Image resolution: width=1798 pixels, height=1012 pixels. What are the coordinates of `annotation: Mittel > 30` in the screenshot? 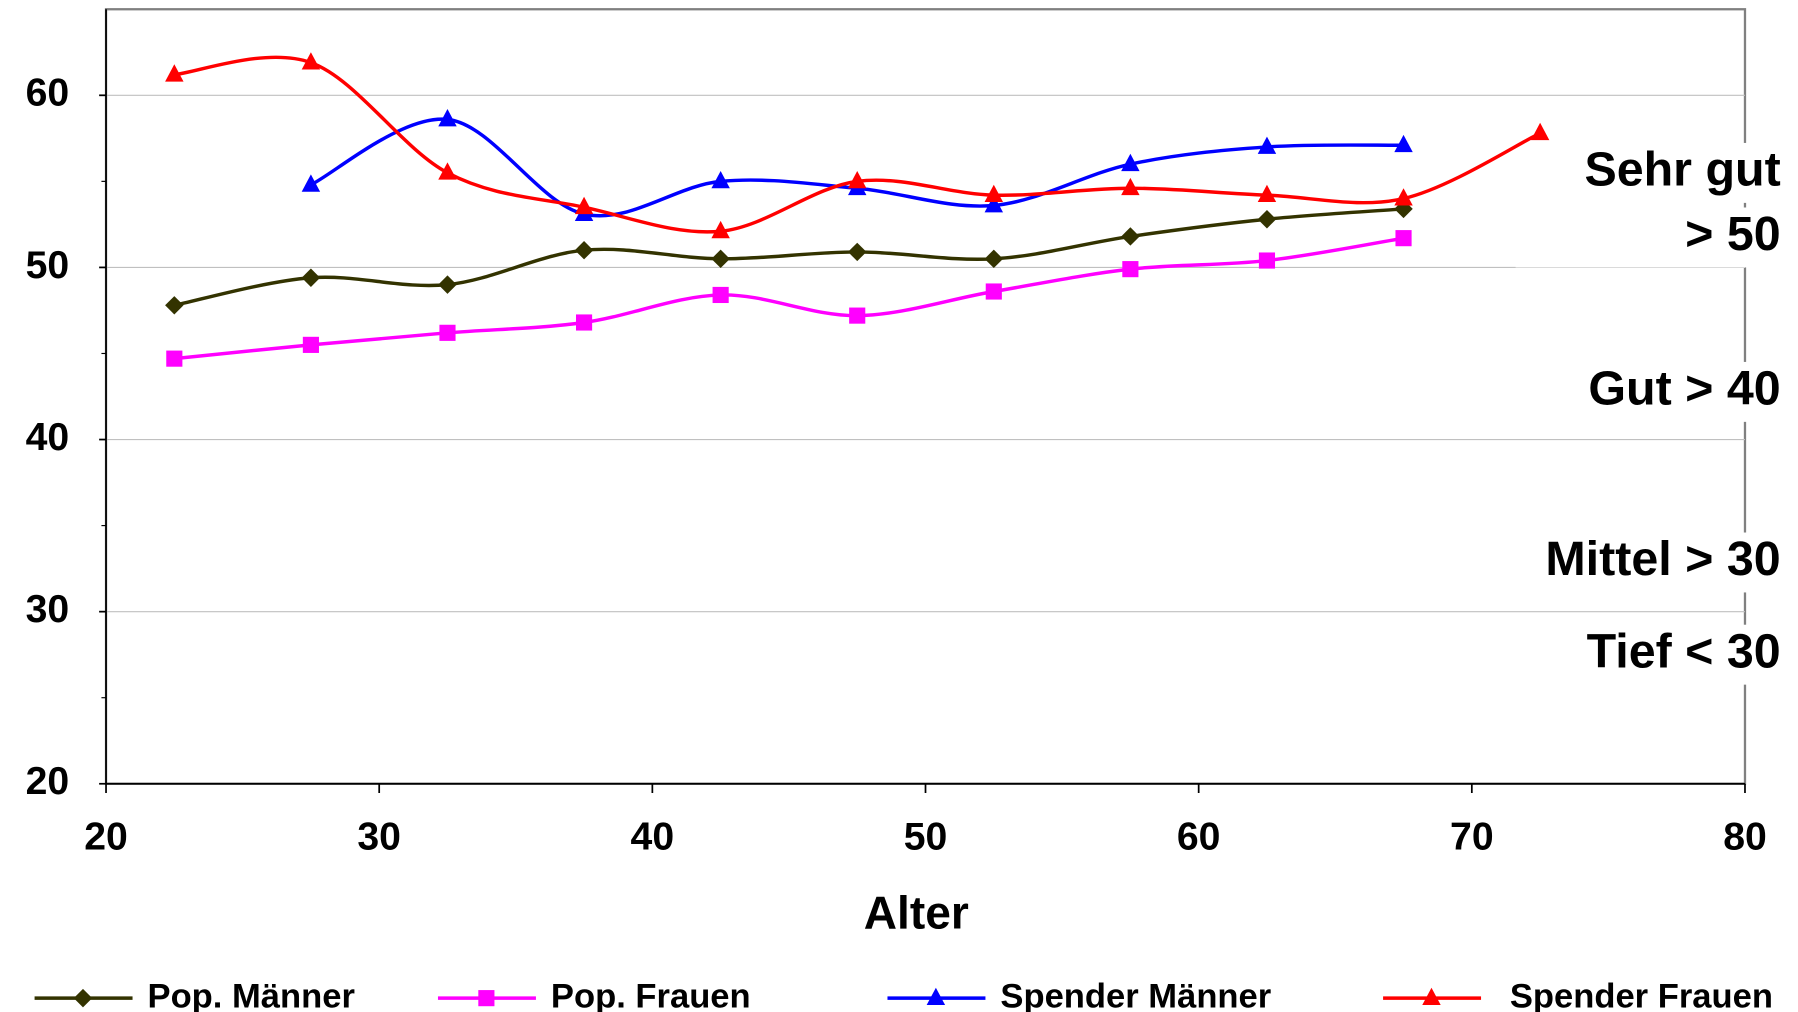 It's located at (1662, 559).